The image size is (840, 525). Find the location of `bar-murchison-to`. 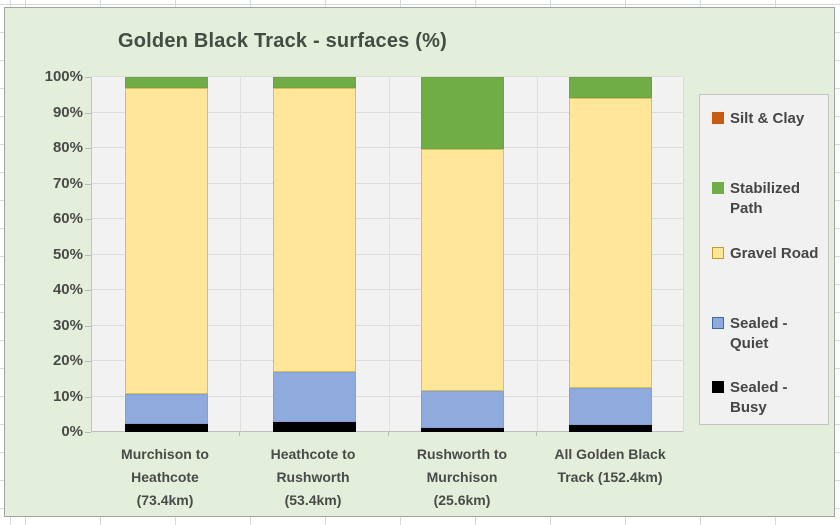

bar-murchison-to is located at coordinates (166, 254).